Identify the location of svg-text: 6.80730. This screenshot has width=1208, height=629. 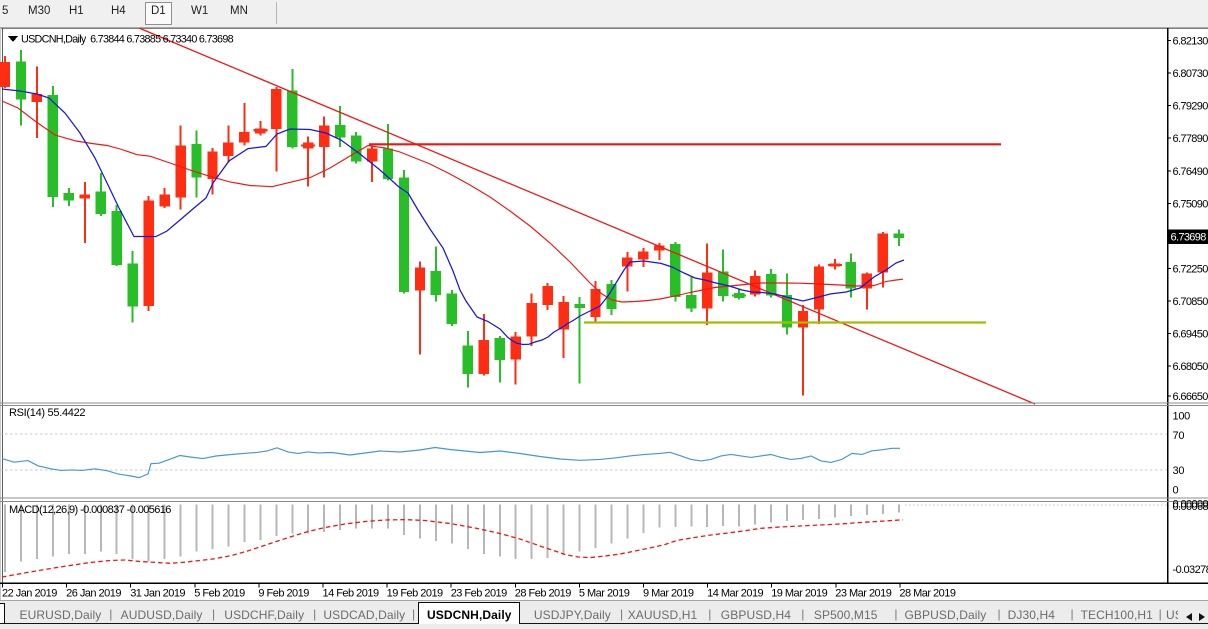
(1190, 74).